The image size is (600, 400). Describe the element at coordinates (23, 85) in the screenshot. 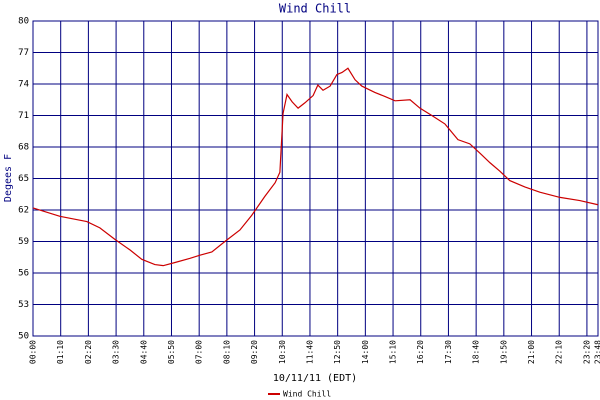

I see `y-tick-label: 74` at that location.